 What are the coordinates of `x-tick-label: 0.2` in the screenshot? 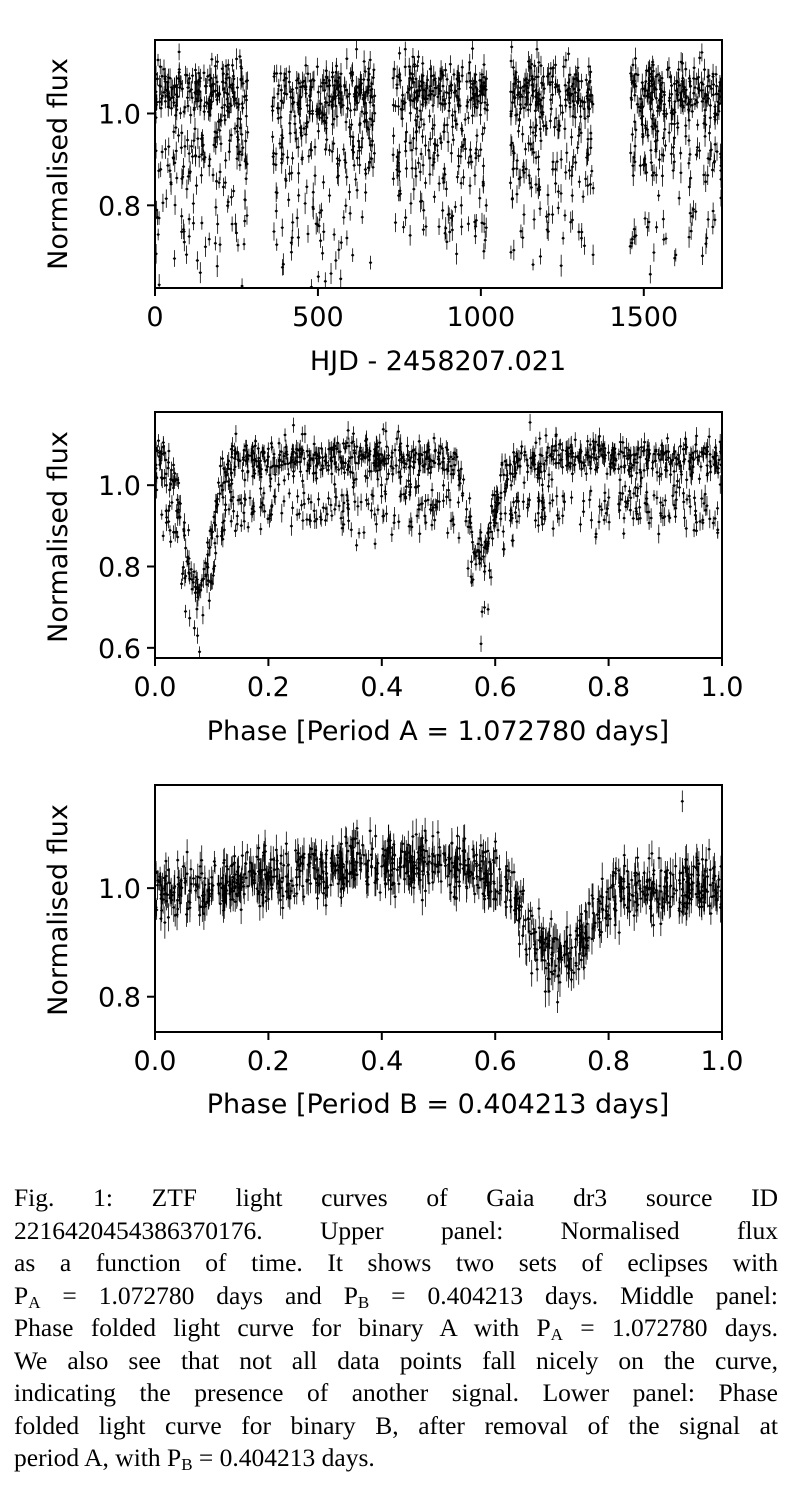 It's located at (268, 1061).